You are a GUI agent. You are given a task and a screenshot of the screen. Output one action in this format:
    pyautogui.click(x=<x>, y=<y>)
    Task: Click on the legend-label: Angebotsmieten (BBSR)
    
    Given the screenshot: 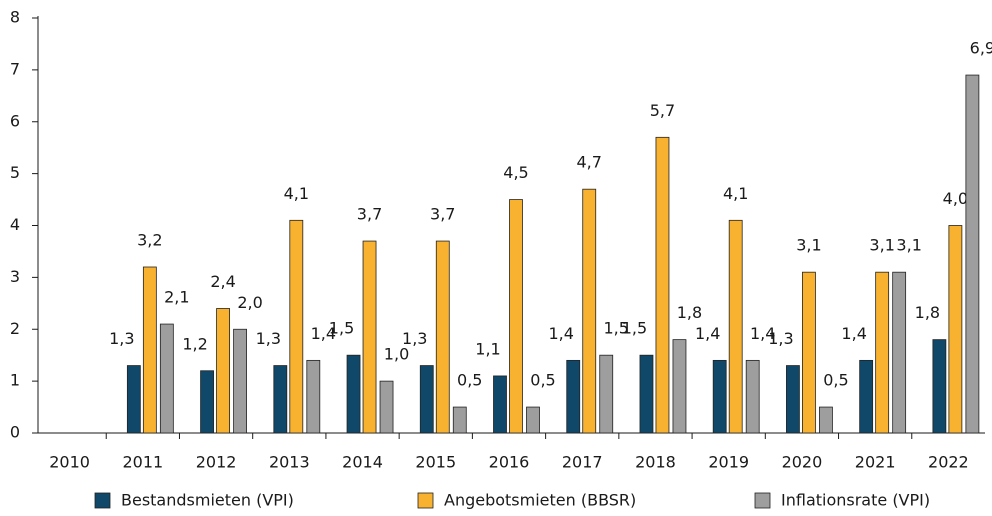 What is the action you would take?
    pyautogui.click(x=540, y=500)
    